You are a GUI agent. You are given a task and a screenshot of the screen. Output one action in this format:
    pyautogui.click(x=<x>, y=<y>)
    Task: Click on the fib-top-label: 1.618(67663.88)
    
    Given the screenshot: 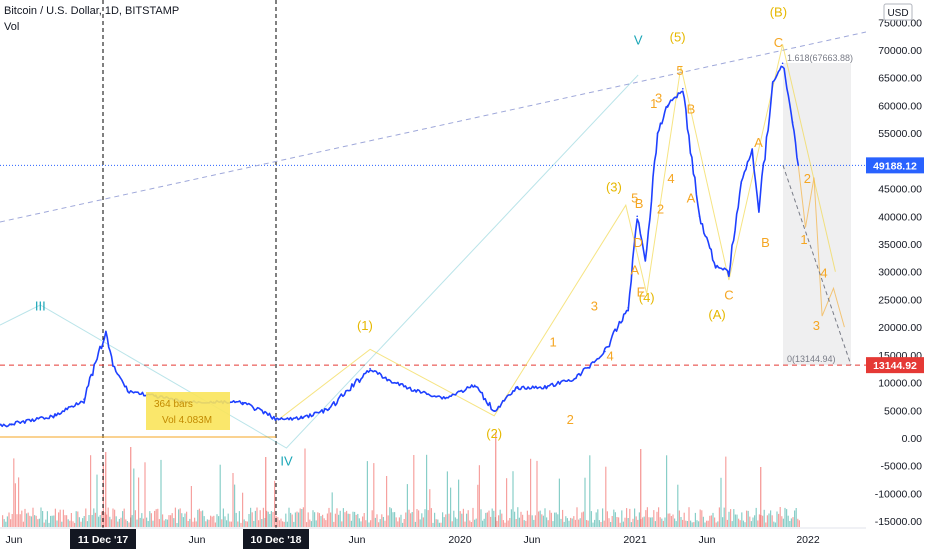 What is the action you would take?
    pyautogui.click(x=820, y=58)
    